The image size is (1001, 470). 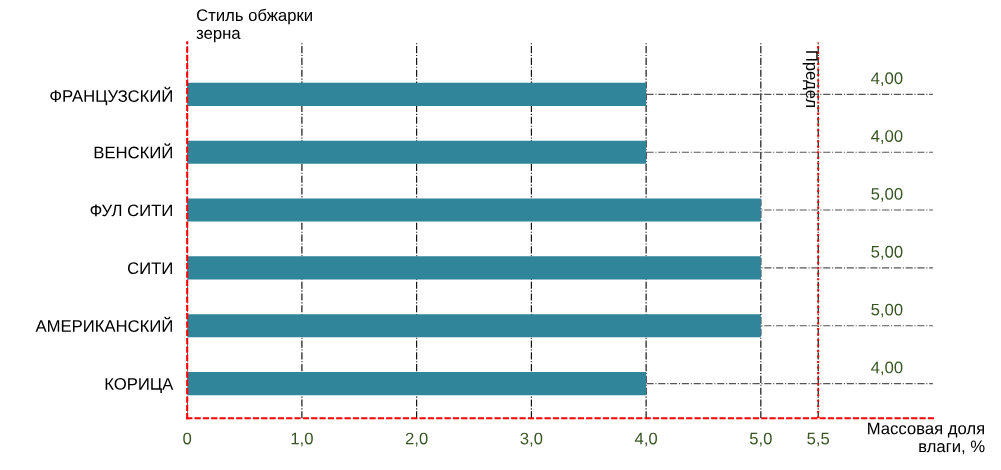 I want to click on y-axis-title: Стиль обжарки зерна, so click(x=254, y=25).